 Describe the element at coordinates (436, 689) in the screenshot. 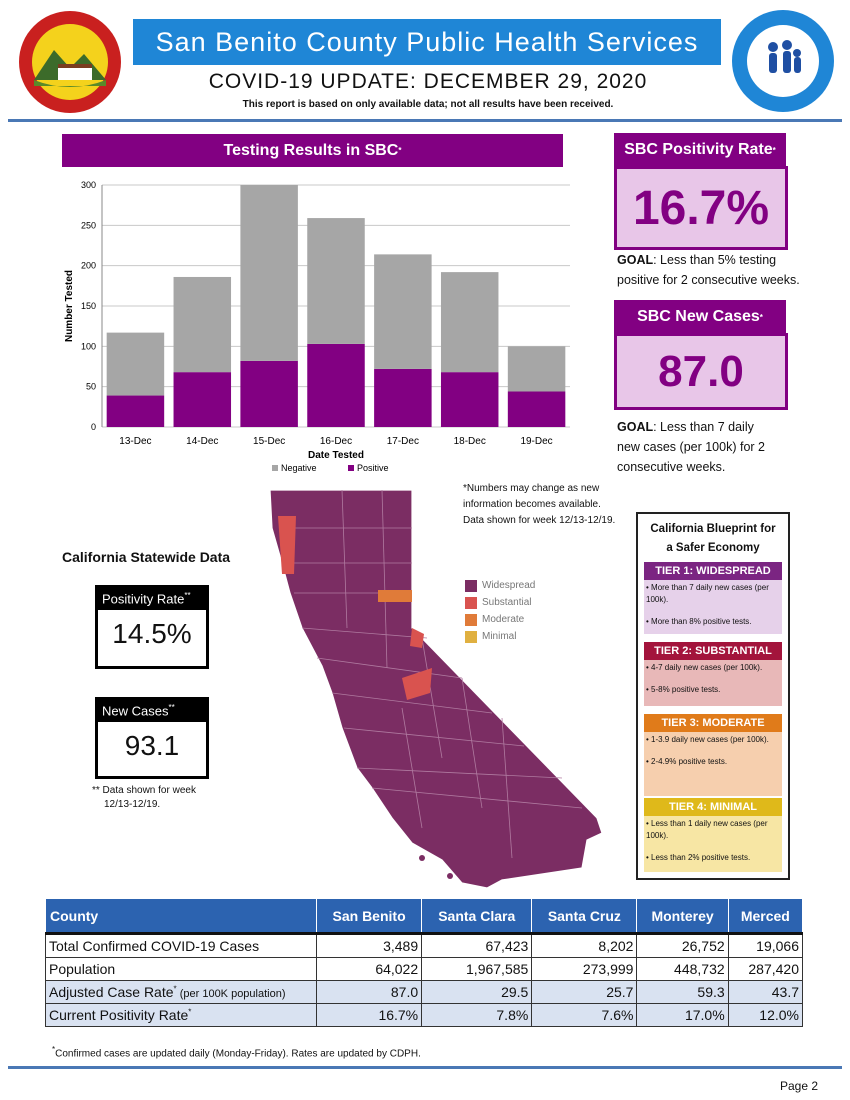

I see `california-tier-map` at that location.